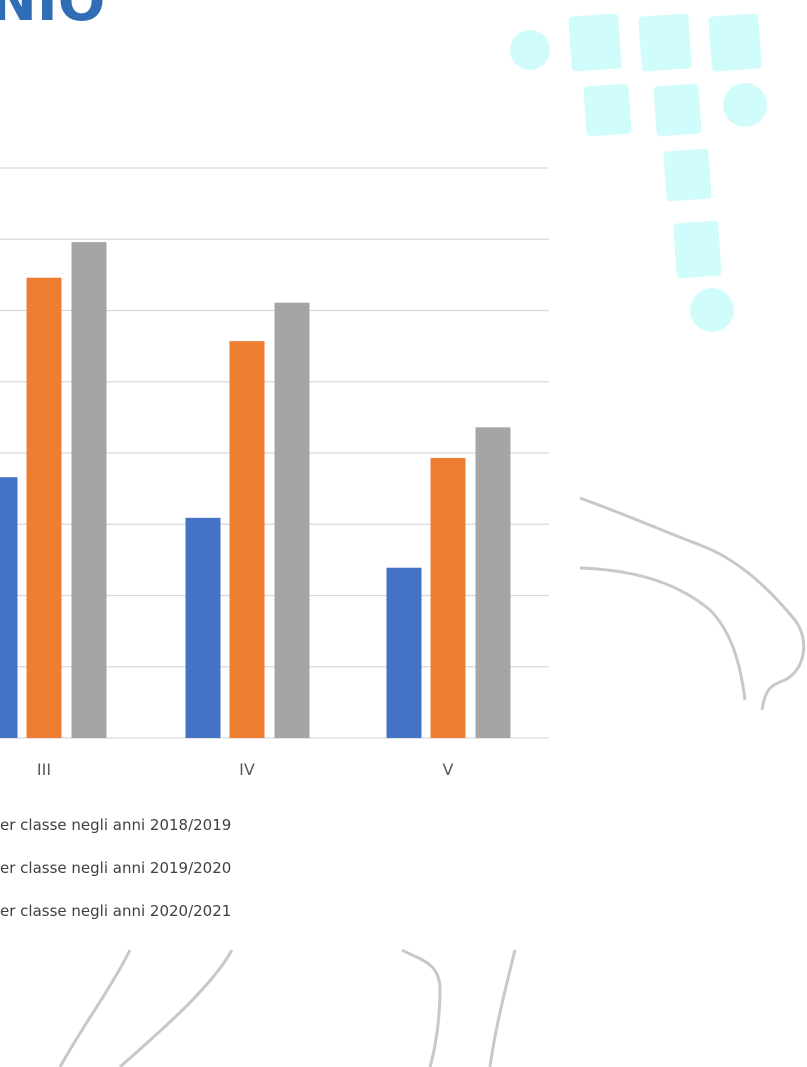 This screenshot has height=1067, width=807. Describe the element at coordinates (247, 769) in the screenshot. I see `x-tick-label: IV` at that location.